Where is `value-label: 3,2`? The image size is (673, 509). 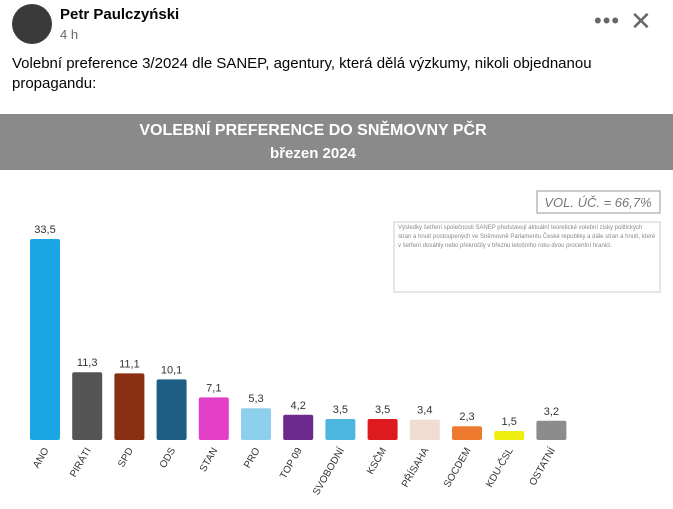 value-label: 3,2 is located at coordinates (551, 412).